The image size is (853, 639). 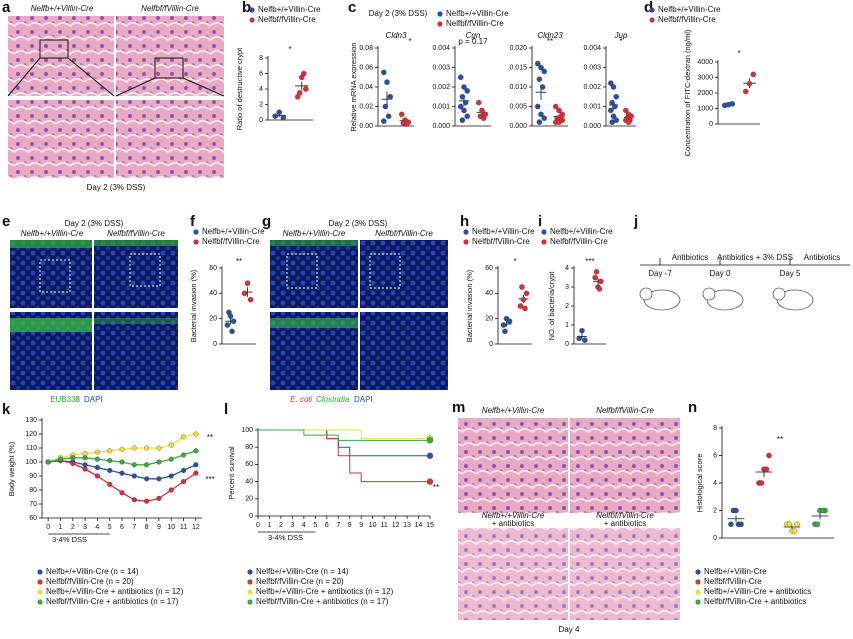 I want to click on panel-letter: g, so click(x=266, y=221).